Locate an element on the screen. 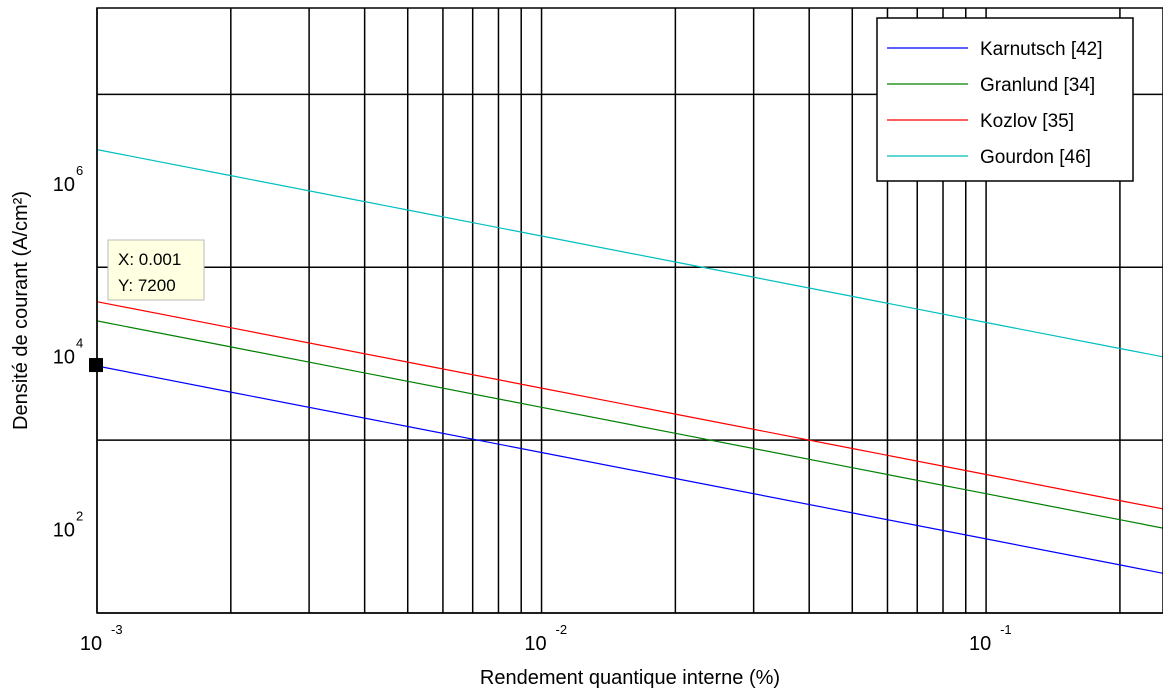 The height and width of the screenshot is (693, 1163). legend-box is located at coordinates (1005, 99).